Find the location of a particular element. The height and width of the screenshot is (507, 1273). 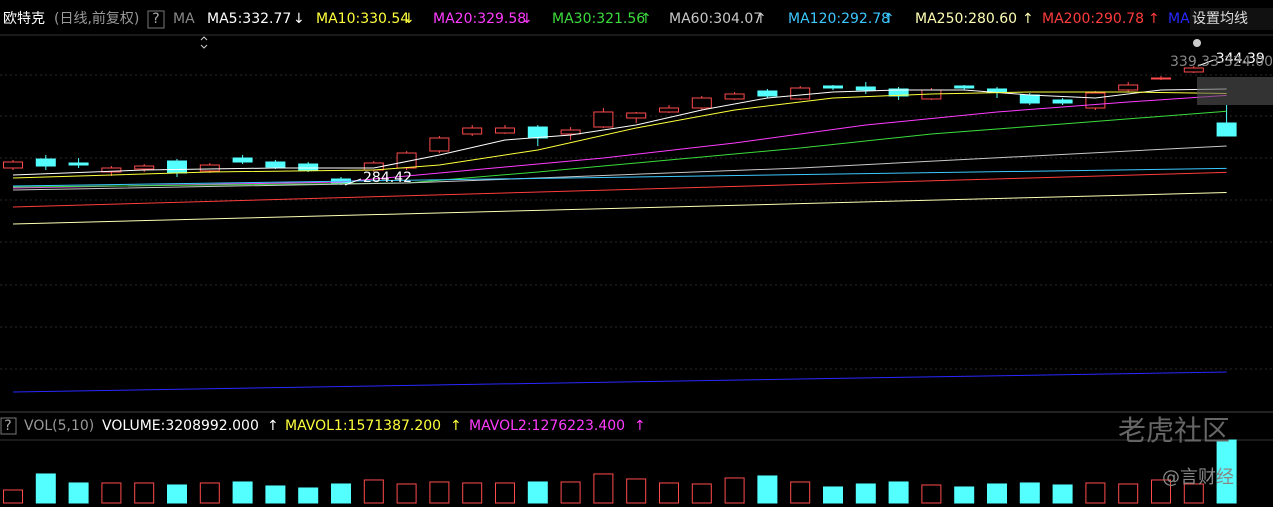

legend-entry: MA5:332.77 is located at coordinates (249, 19).